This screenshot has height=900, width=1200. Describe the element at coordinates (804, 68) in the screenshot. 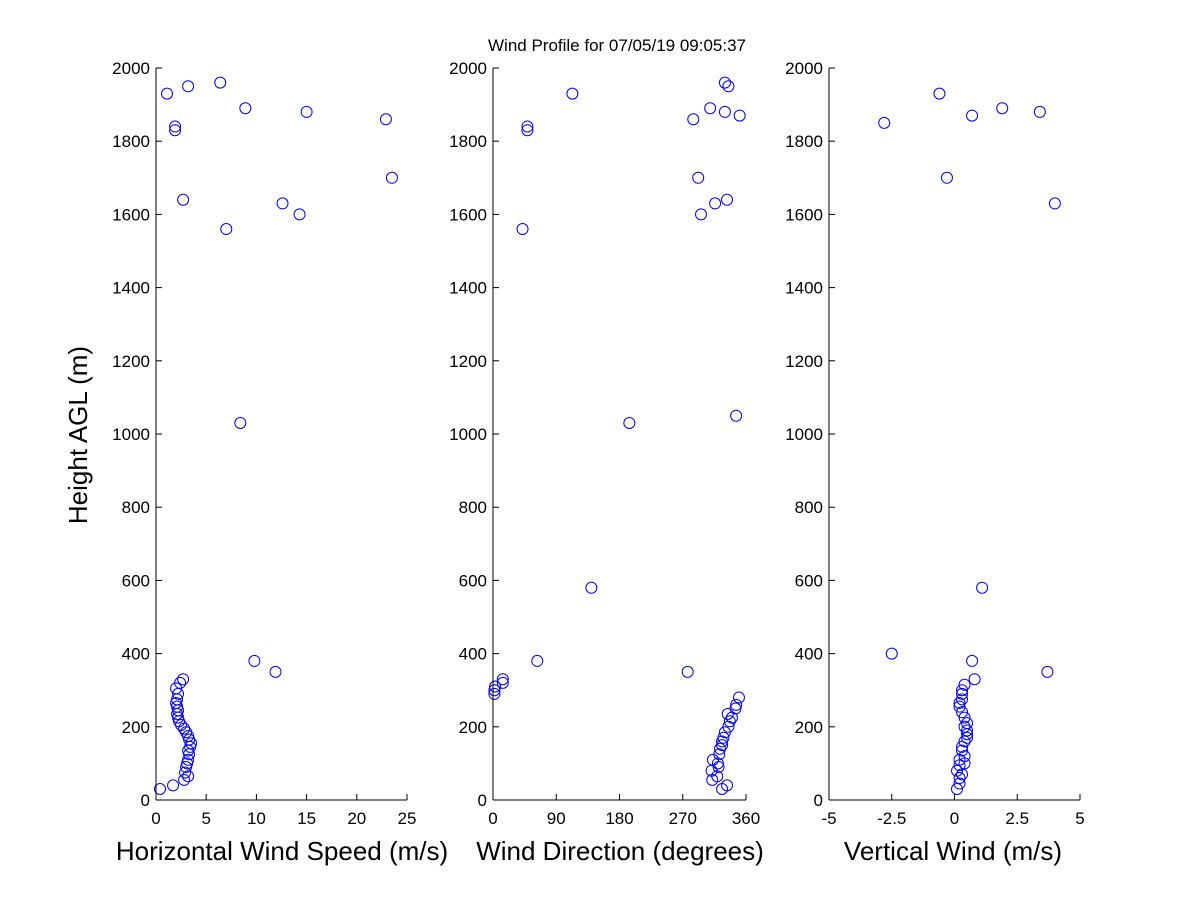

I see `vertical-y-tick-label: 2000` at that location.